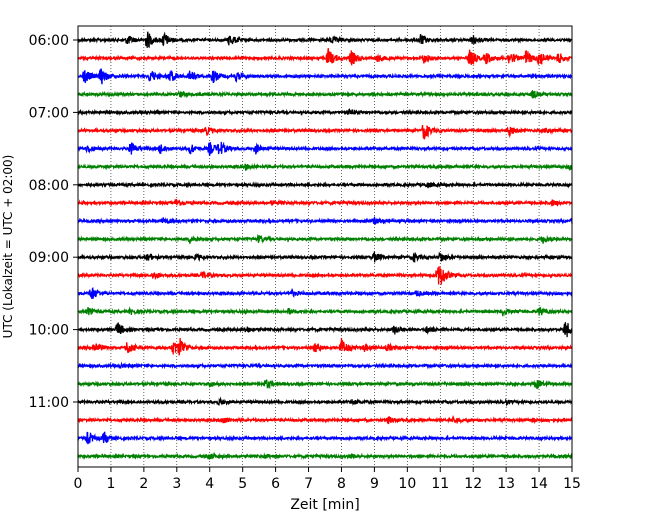 This screenshot has height=524, width=650. Describe the element at coordinates (53, 222) in the screenshot. I see `y-ticks: 06:00 07:00 08:00 09:00 10:00 11:00` at that location.